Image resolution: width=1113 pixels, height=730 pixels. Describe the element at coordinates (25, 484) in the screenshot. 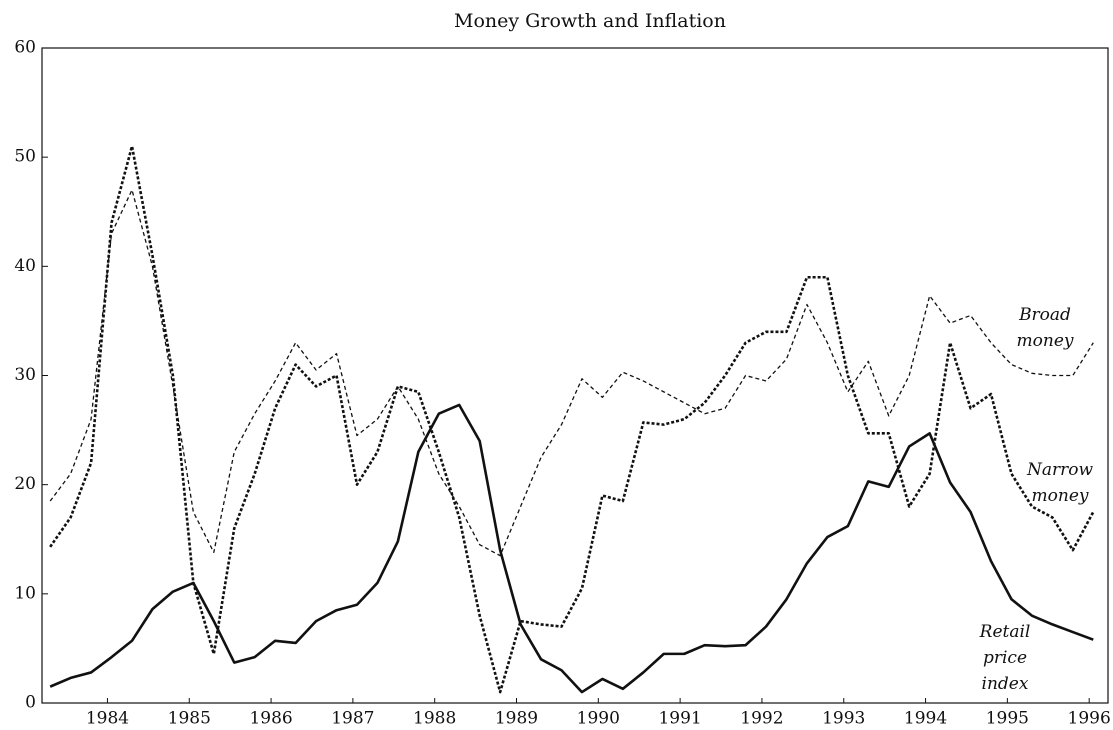

I see `y-tick-label: 20` at that location.